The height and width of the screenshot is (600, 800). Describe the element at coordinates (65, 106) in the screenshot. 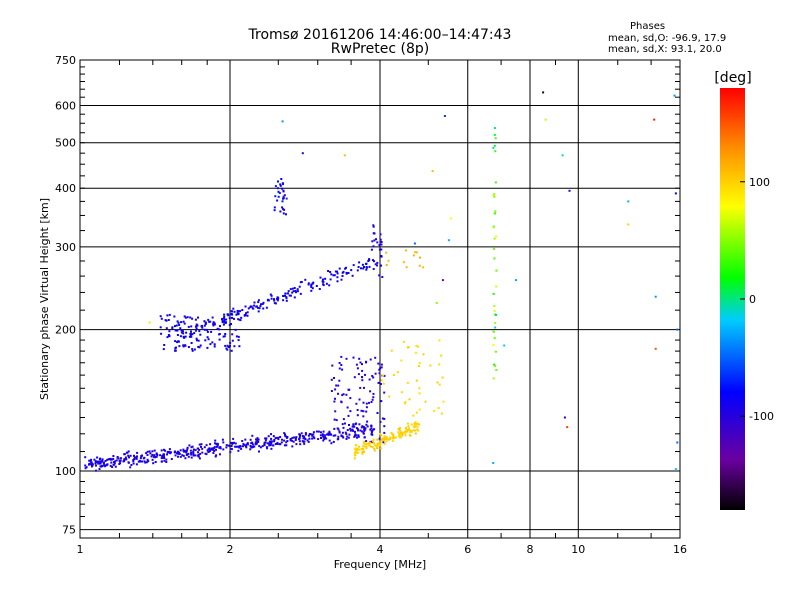

I see `y-tick-label: 600` at that location.